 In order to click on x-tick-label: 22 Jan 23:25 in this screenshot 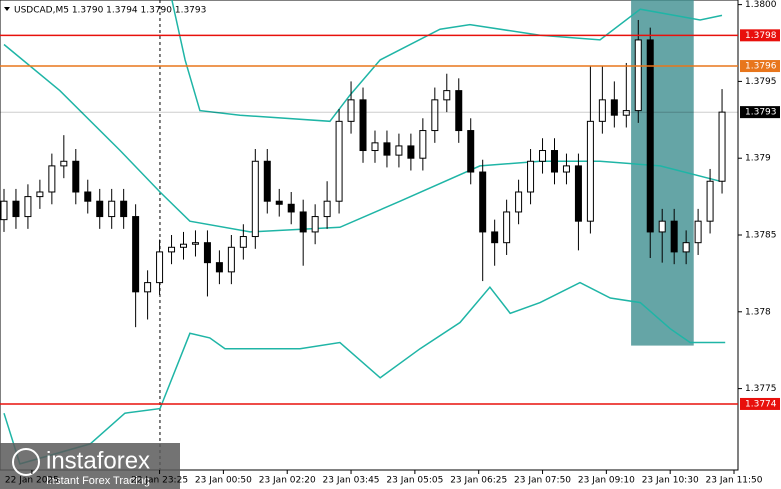, I will do `click(159, 481)`.